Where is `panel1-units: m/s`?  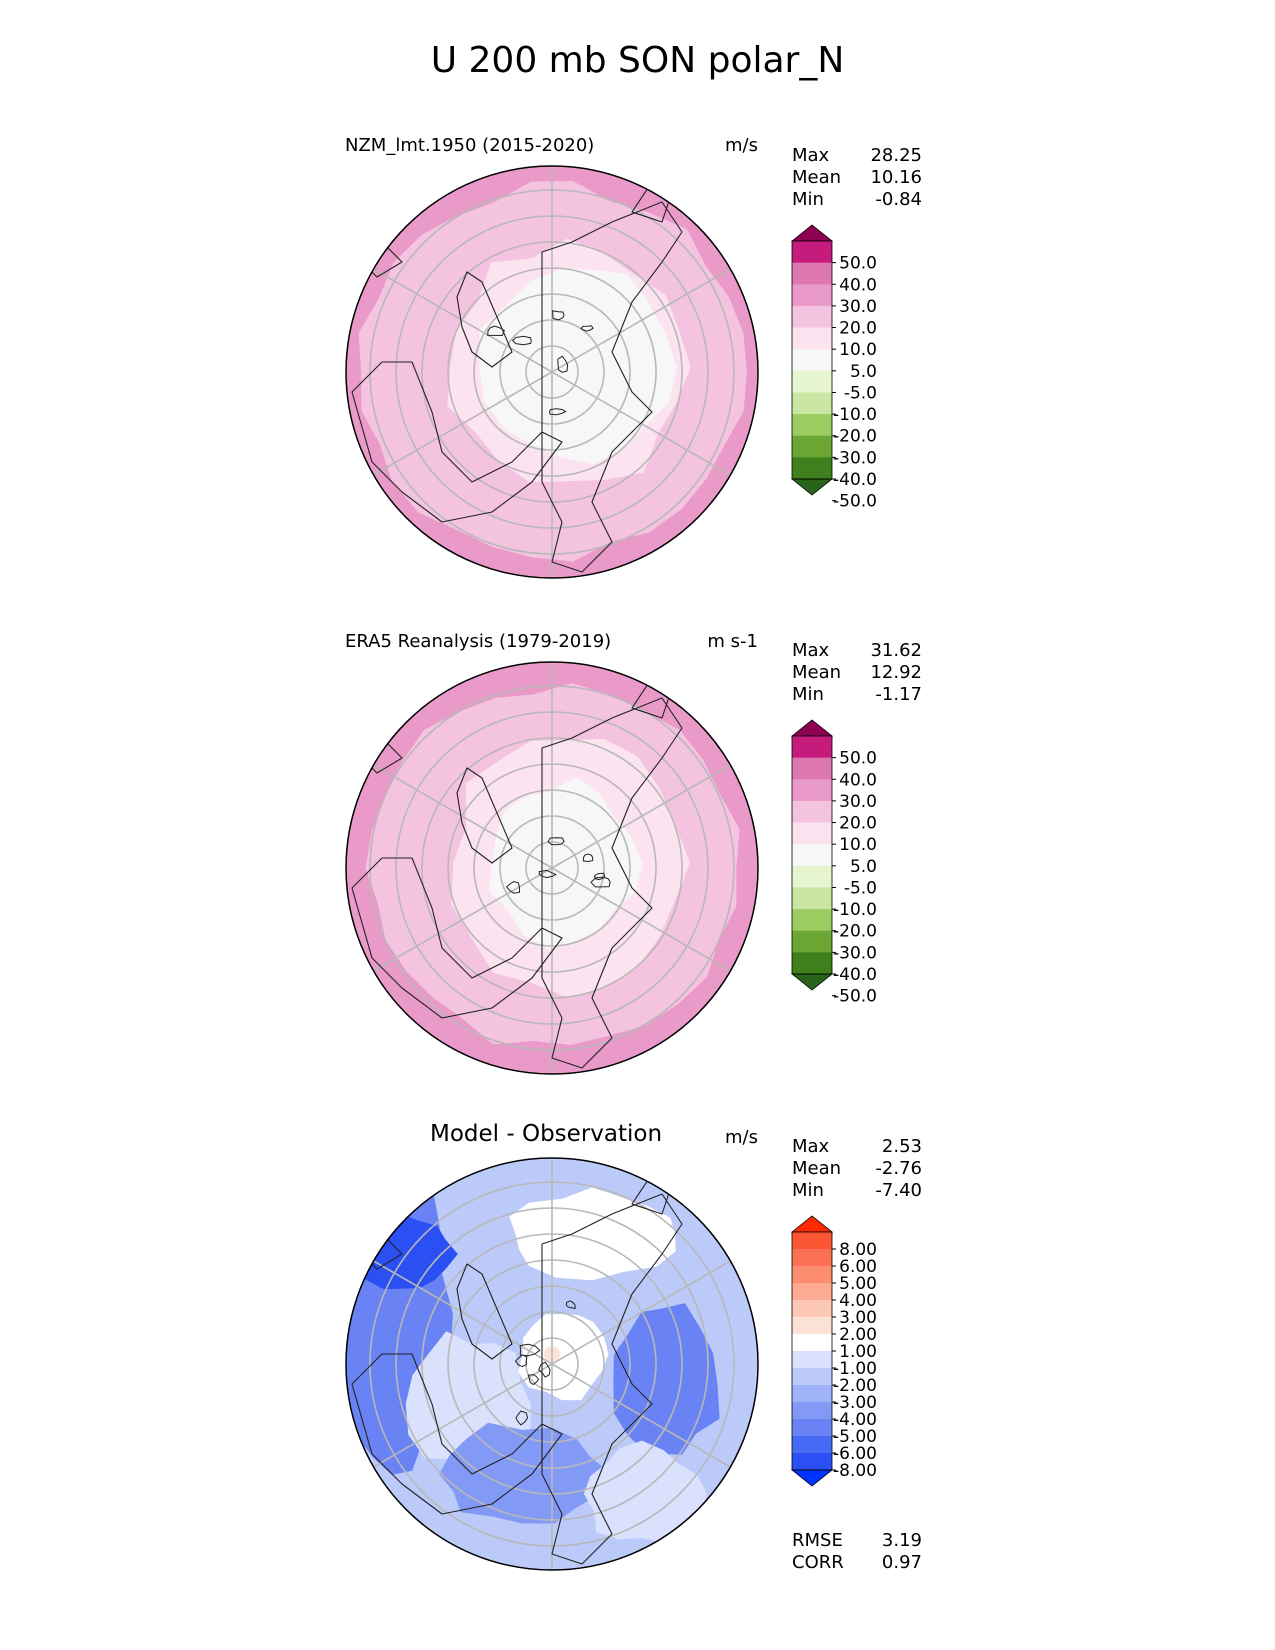 panel1-units: m/s is located at coordinates (741, 145).